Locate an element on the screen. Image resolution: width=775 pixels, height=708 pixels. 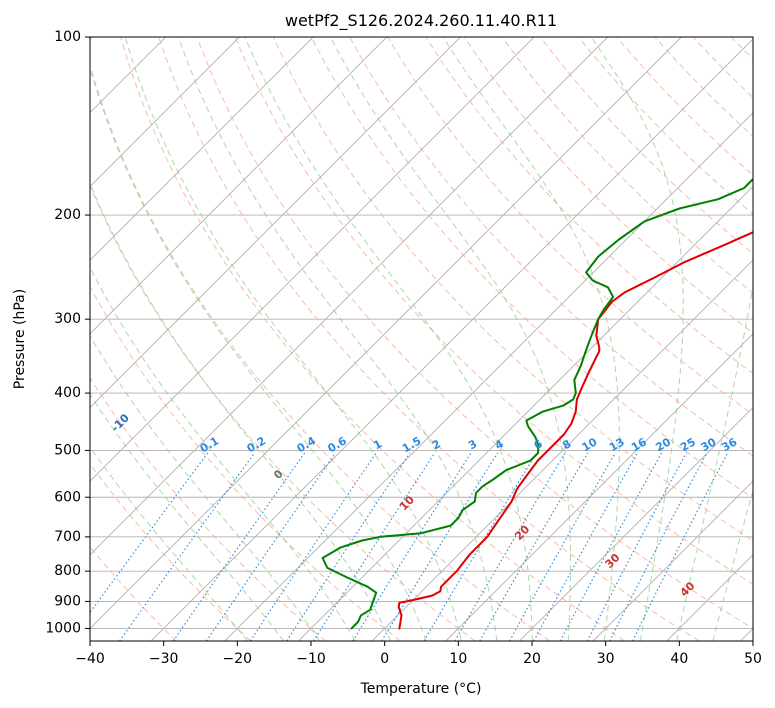
mixing-ratio-label: 30 is located at coordinates (709, 444).